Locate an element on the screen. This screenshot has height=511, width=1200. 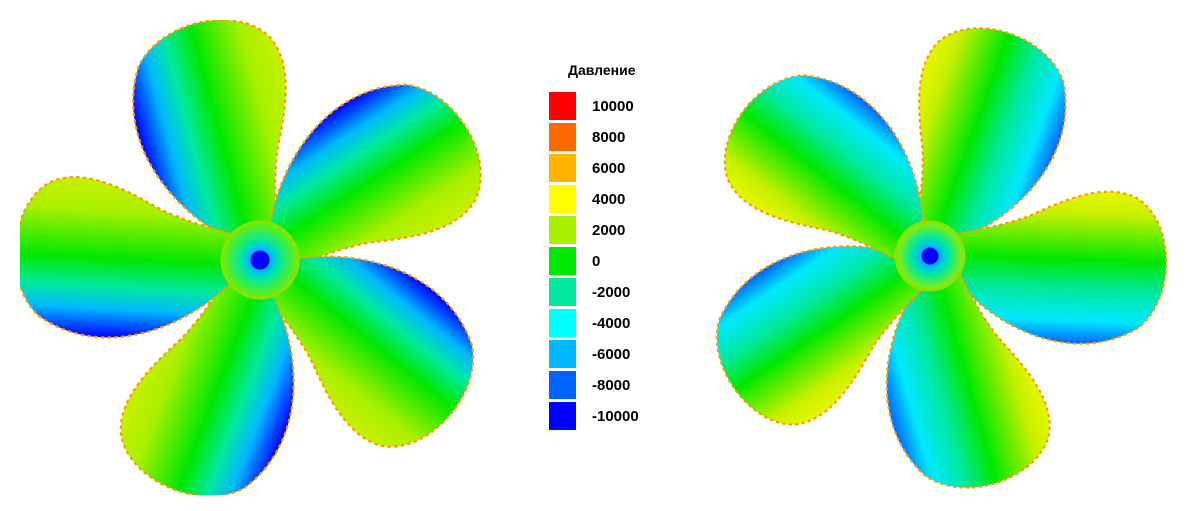
legend-item: 8000 is located at coordinates (608, 138).